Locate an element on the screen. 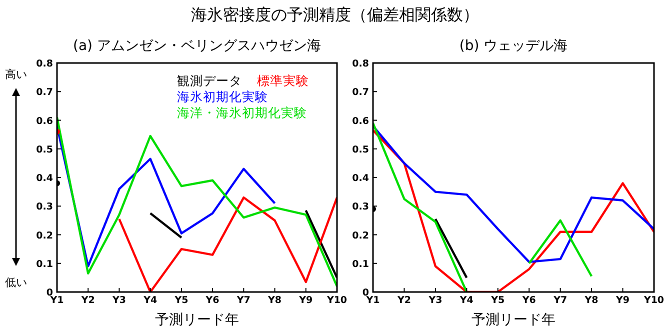  text: 標準実験 is located at coordinates (283, 80).